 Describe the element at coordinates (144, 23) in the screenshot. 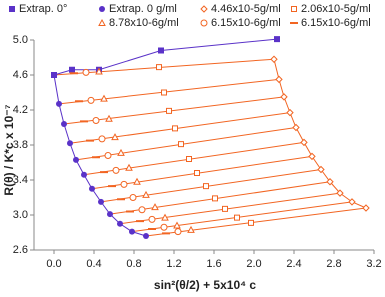

I see `legend-label: 8.78x10-6g/ml` at that location.